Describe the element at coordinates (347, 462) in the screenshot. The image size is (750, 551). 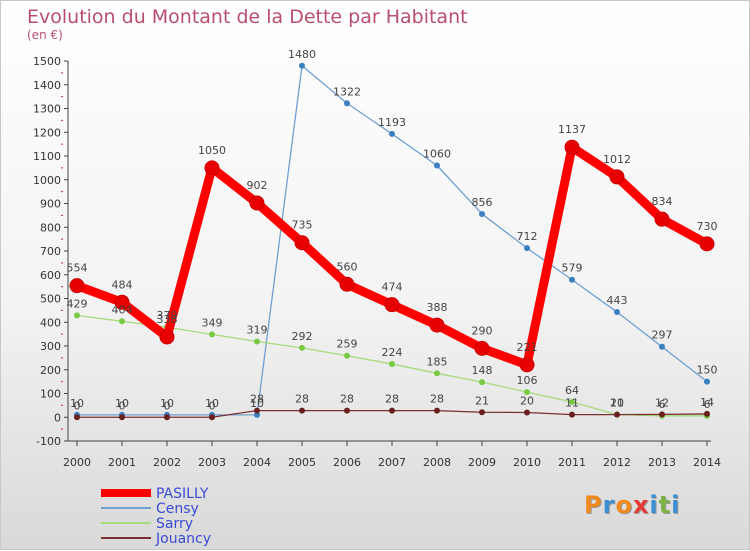
I see `x-tick-label: 2006` at that location.